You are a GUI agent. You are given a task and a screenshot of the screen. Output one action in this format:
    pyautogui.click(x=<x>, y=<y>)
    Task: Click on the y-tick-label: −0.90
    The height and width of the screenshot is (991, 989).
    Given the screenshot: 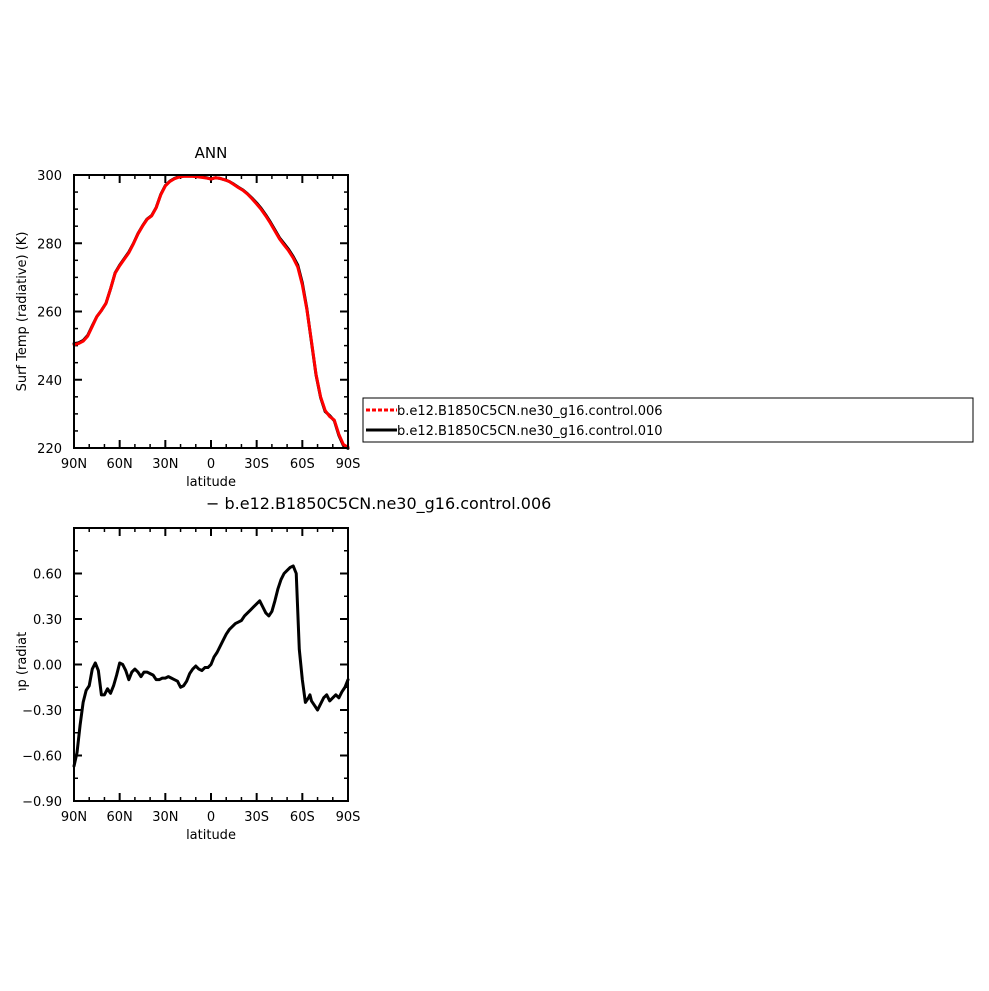 What is the action you would take?
    pyautogui.click(x=42, y=802)
    